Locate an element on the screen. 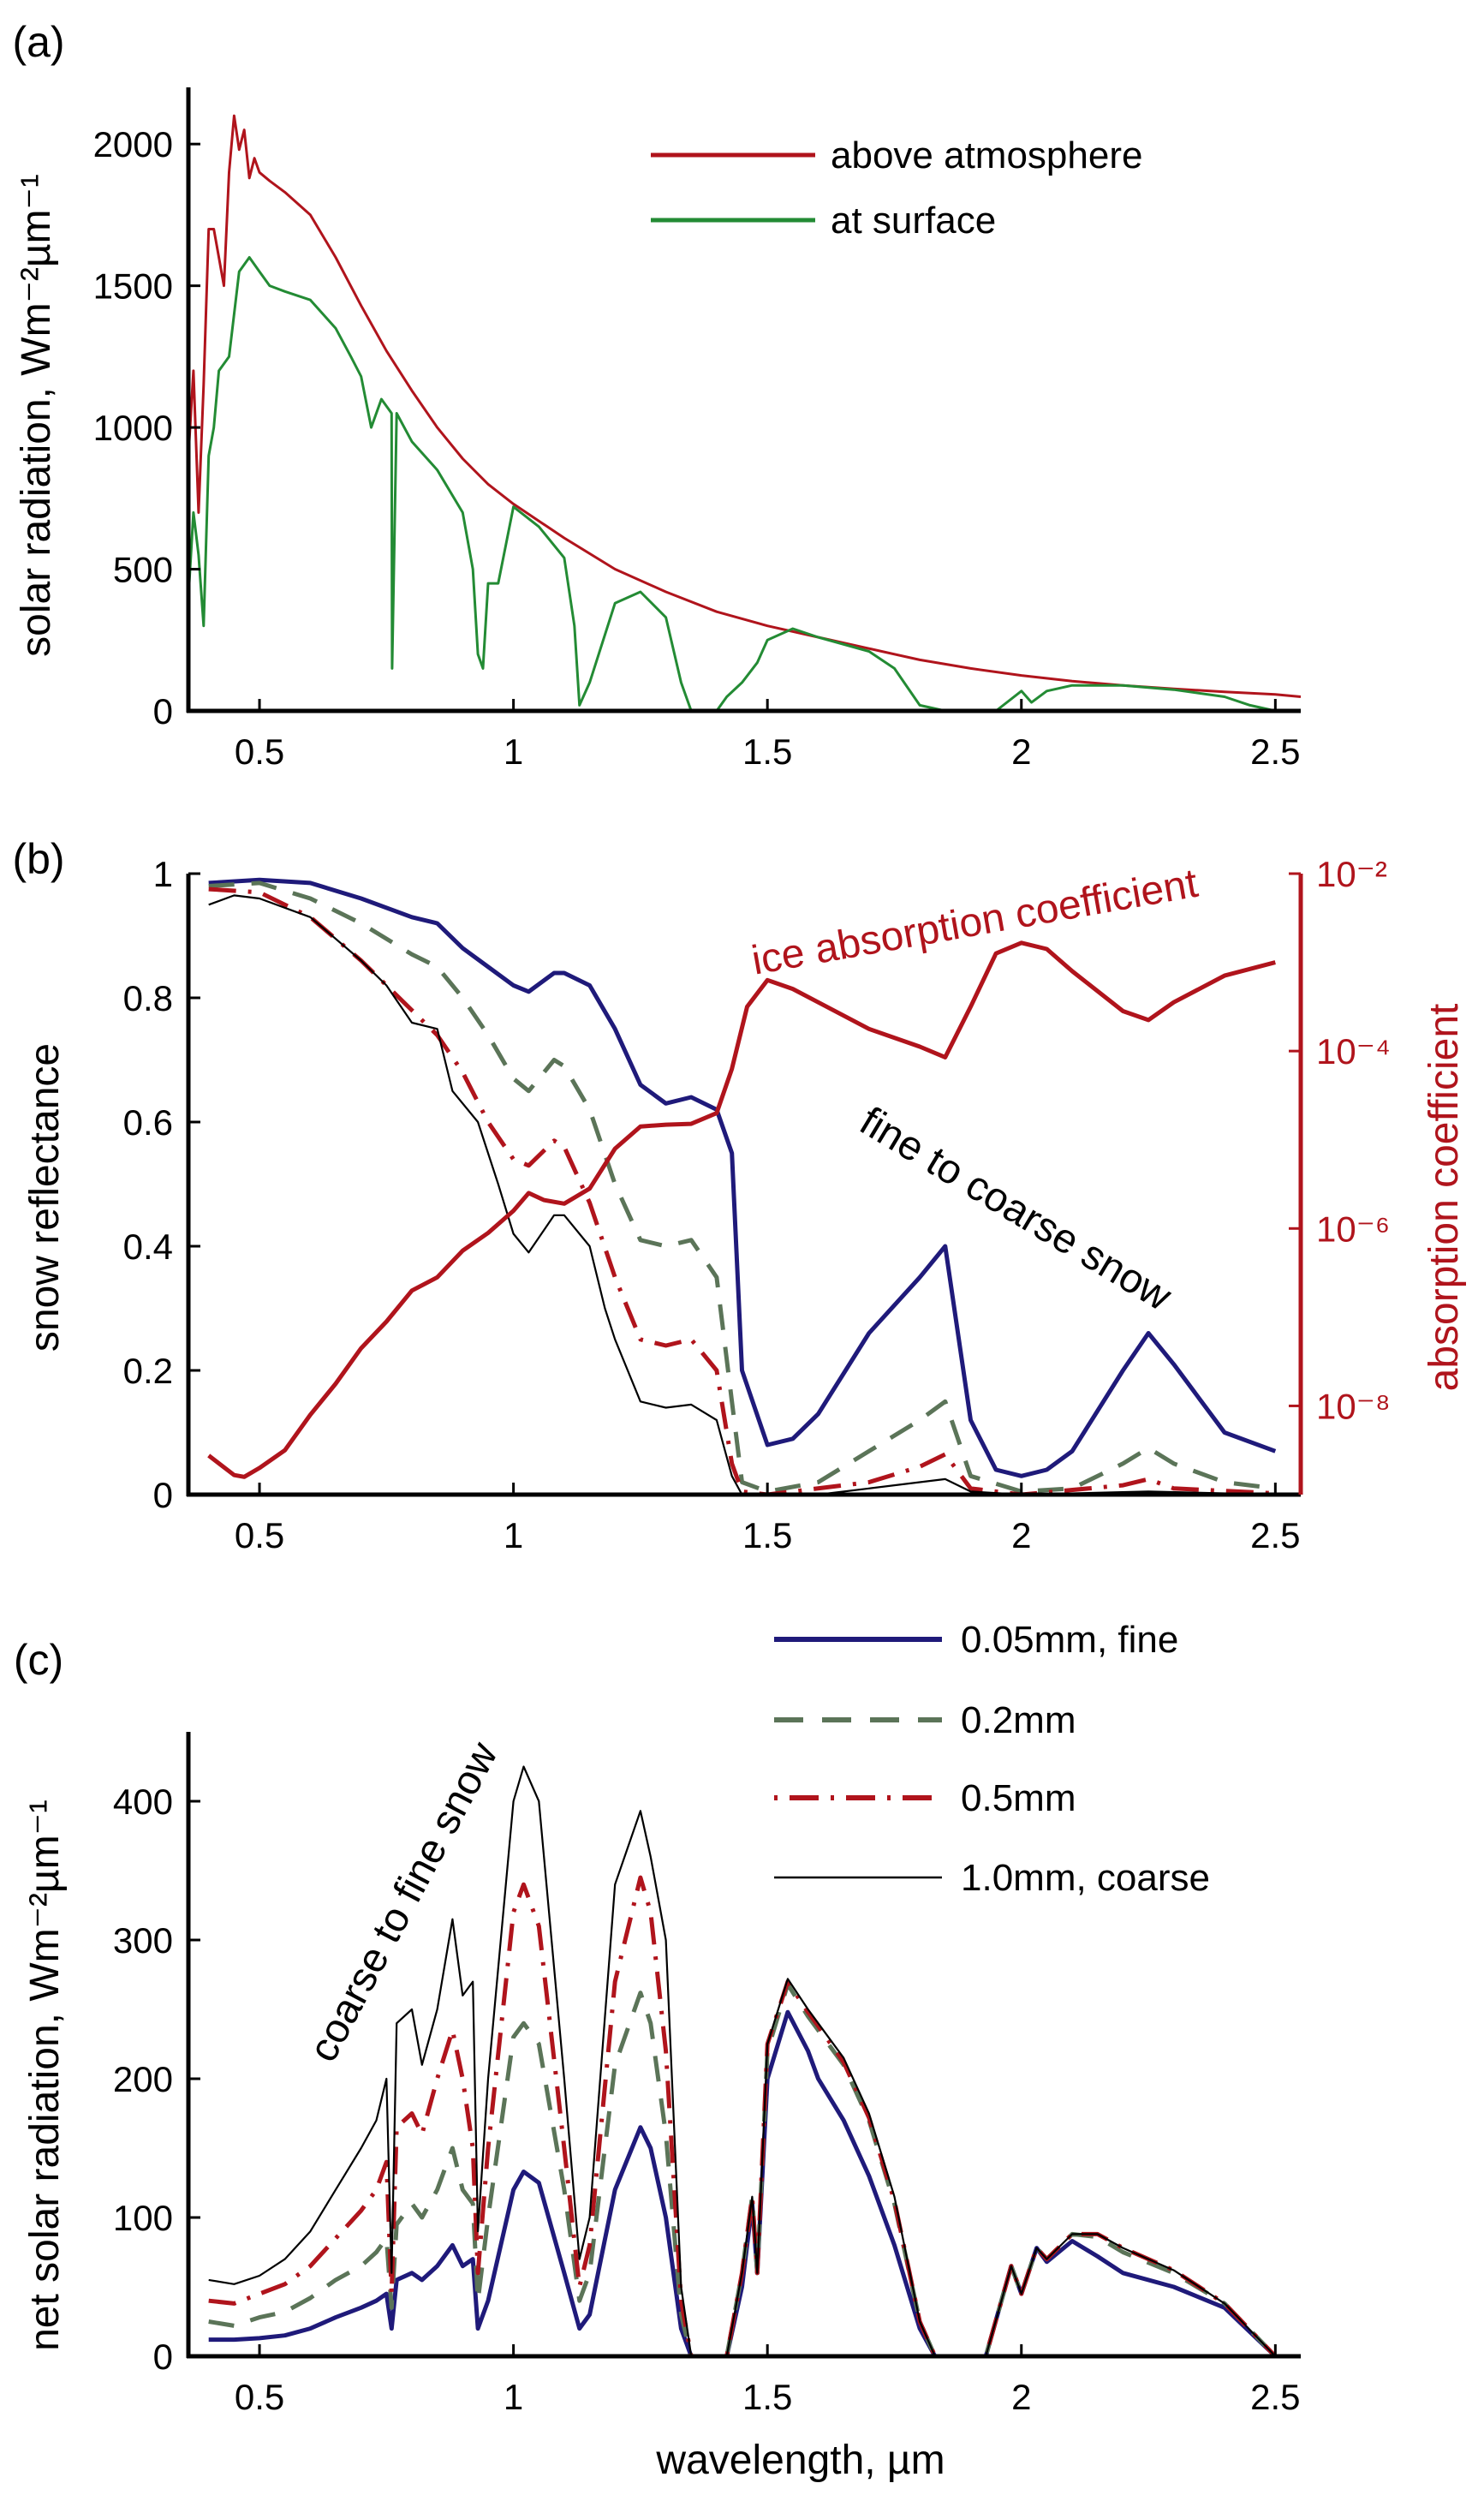  series-line-0.05mm-fine is located at coordinates (743, 2184).